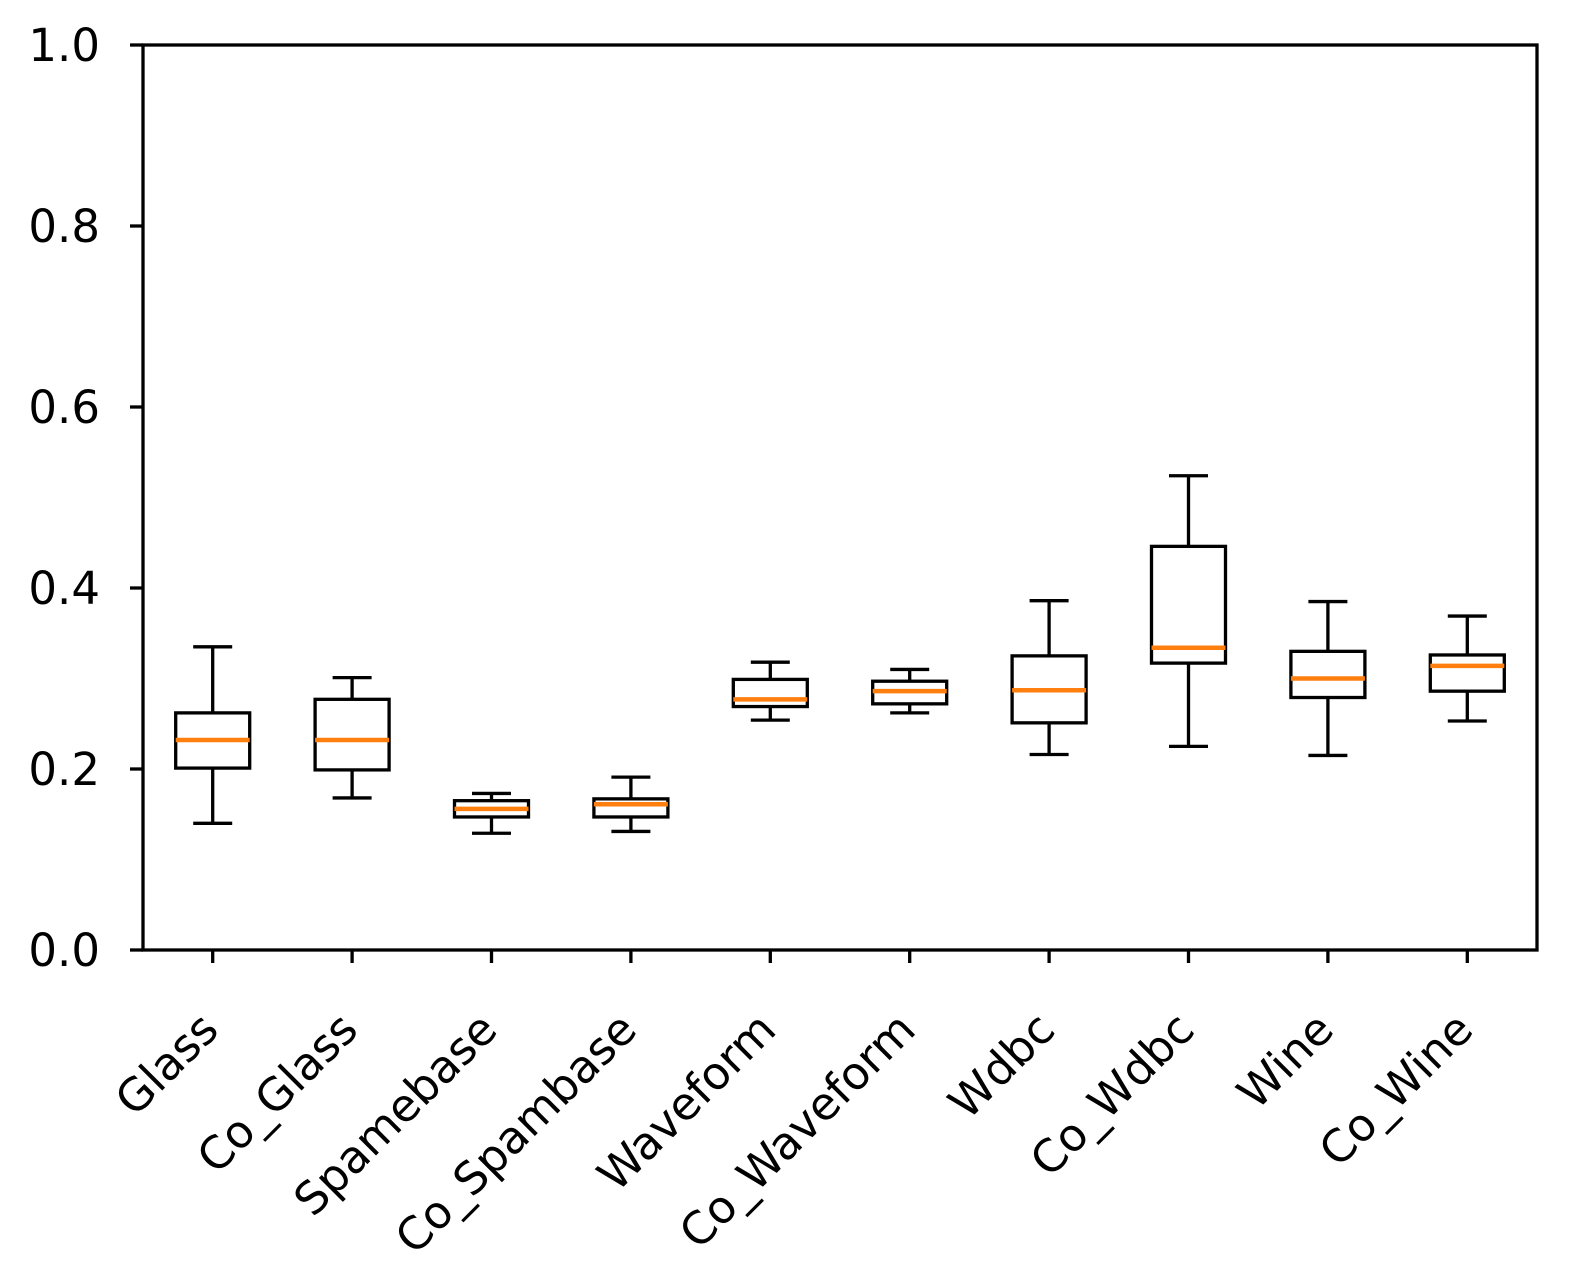 The height and width of the screenshot is (1272, 1569). I want to click on box-group-co_waveform, so click(910, 691).